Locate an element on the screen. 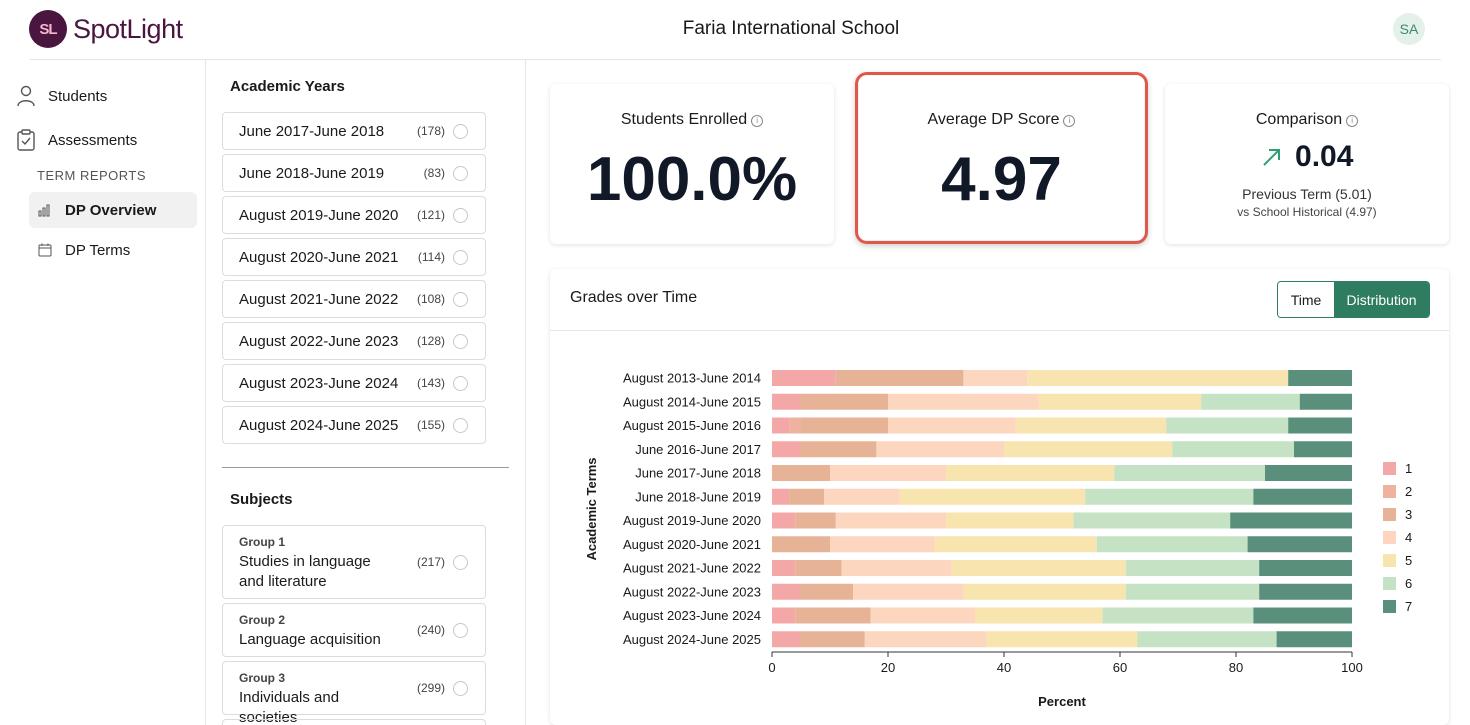 The image size is (1470, 725). filter-divider is located at coordinates (365, 467).